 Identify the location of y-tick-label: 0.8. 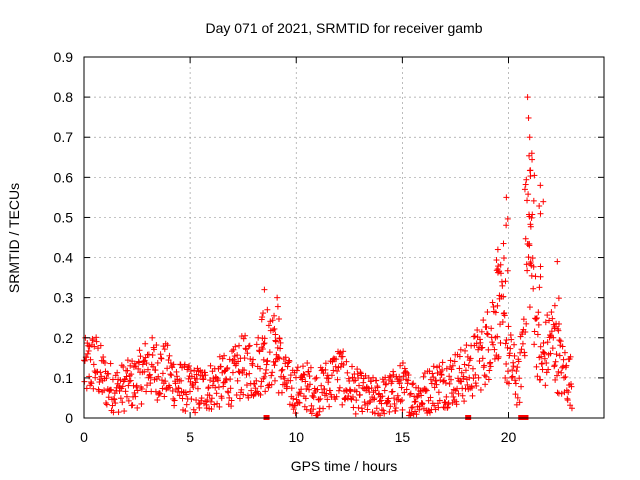
(64, 97).